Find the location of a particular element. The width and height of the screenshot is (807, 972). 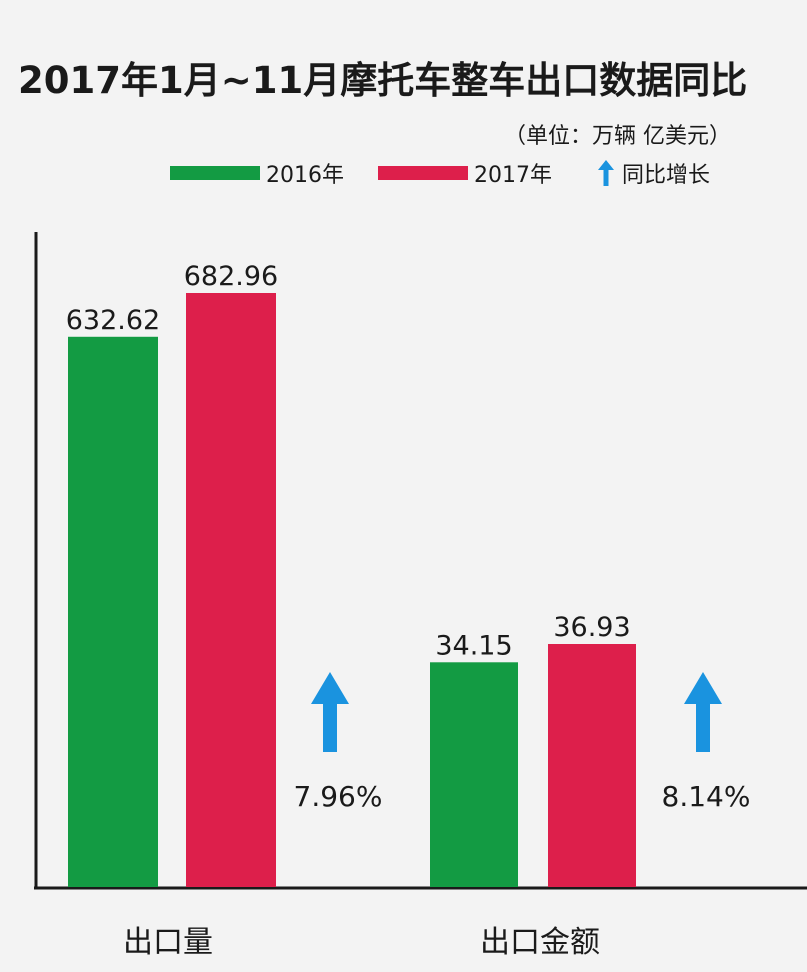

legend-label-2016: 2016年 is located at coordinates (305, 175).